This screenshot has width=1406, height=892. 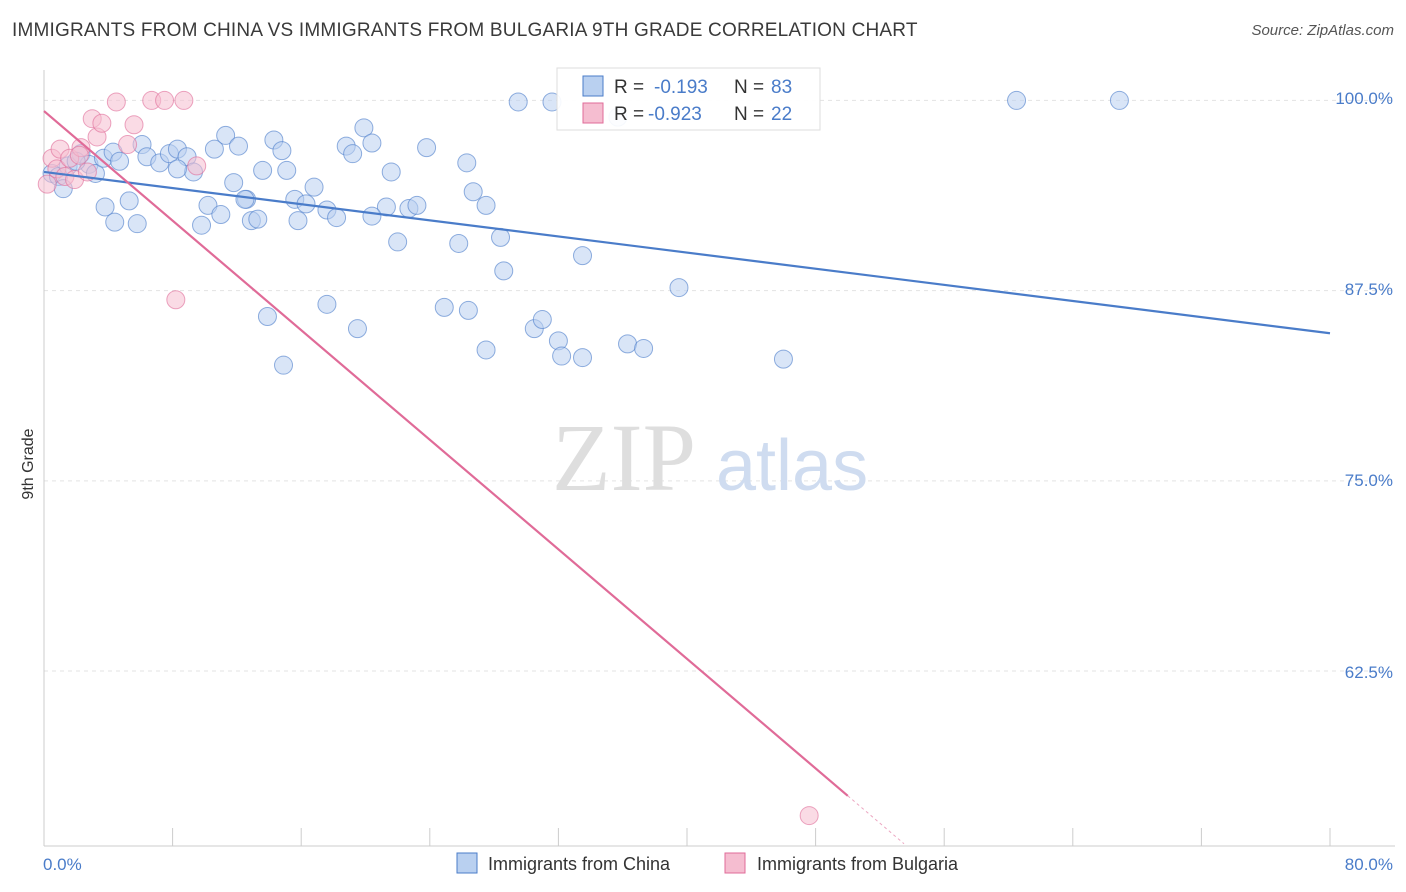 I want to click on y-tick-label: 62.5%, so click(x=1369, y=672).